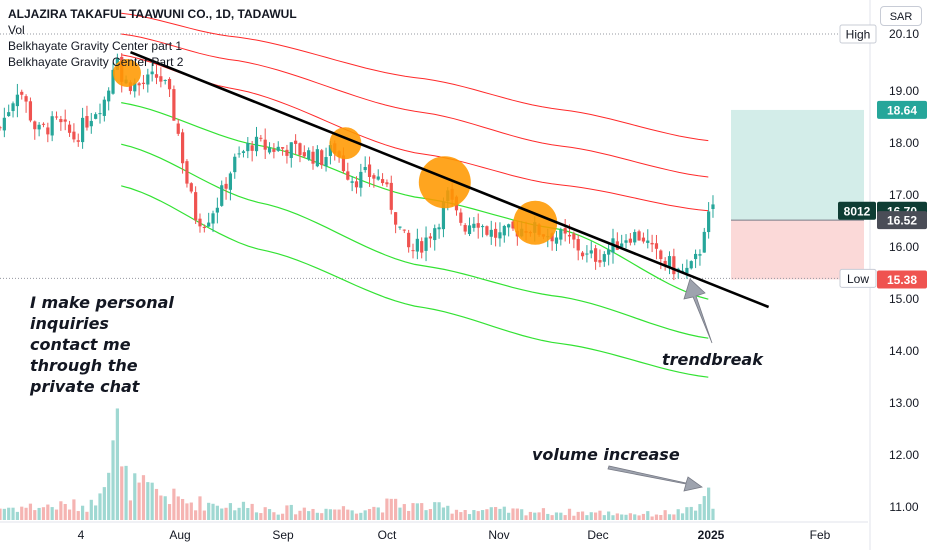 Image resolution: width=932 pixels, height=550 pixels. Describe the element at coordinates (96, 62) in the screenshot. I see `indicator-gravity-part2: Belkhayate Gravity Center Part 2` at that location.